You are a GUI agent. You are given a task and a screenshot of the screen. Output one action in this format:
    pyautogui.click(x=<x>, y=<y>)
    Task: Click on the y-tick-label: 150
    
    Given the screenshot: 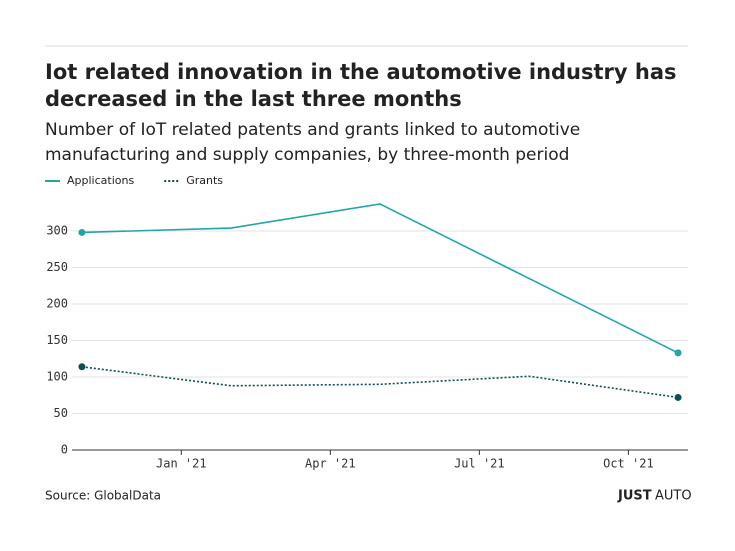 What is the action you would take?
    pyautogui.click(x=57, y=340)
    